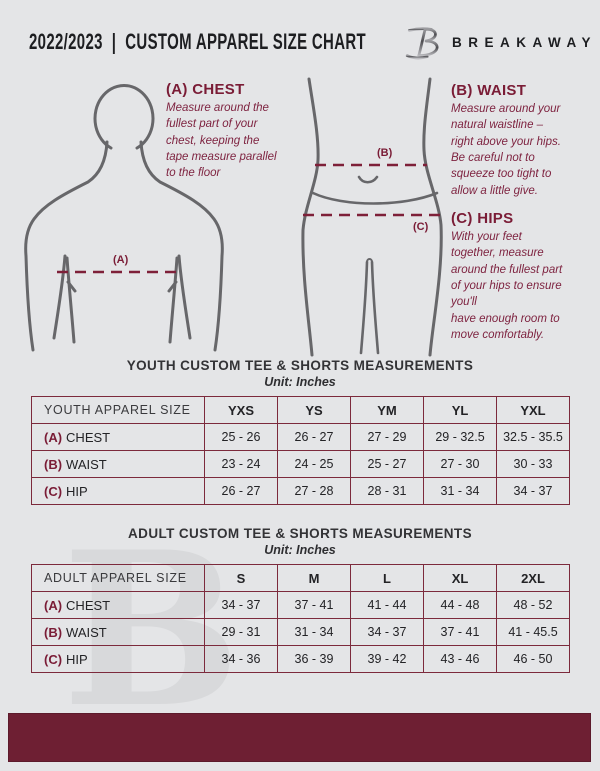 Image resolution: width=600 pixels, height=771 pixels. What do you see at coordinates (533, 410) in the screenshot?
I see `size-header: YXL` at bounding box center [533, 410].